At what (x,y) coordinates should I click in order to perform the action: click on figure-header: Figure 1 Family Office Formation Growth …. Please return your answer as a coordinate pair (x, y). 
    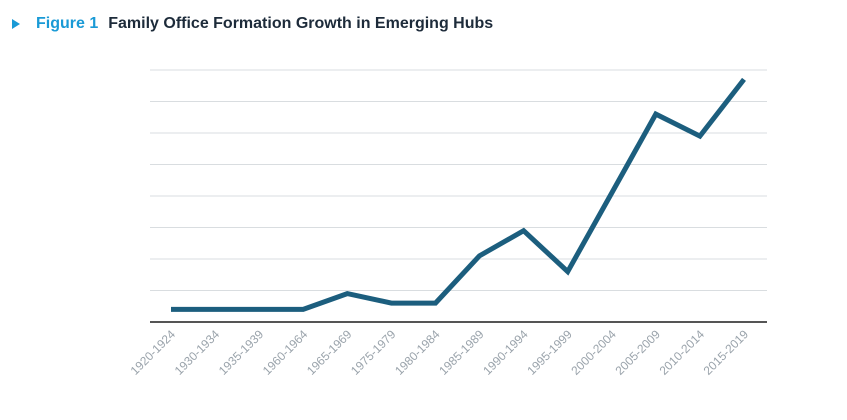
    Looking at the image, I should click on (252, 24).